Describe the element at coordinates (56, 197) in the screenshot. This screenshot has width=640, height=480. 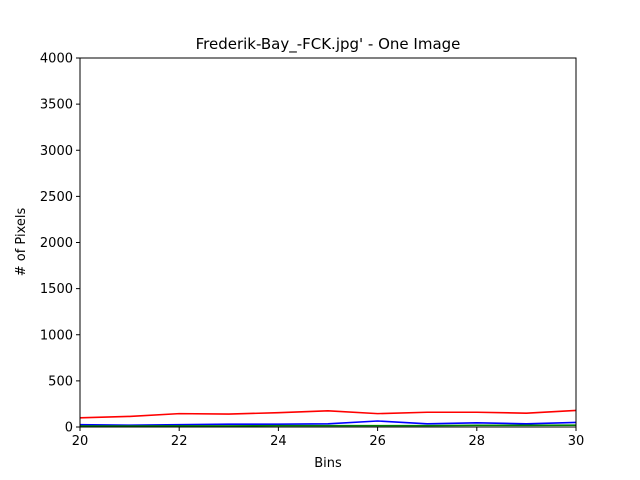
I see `y-tick-label: 2500` at that location.